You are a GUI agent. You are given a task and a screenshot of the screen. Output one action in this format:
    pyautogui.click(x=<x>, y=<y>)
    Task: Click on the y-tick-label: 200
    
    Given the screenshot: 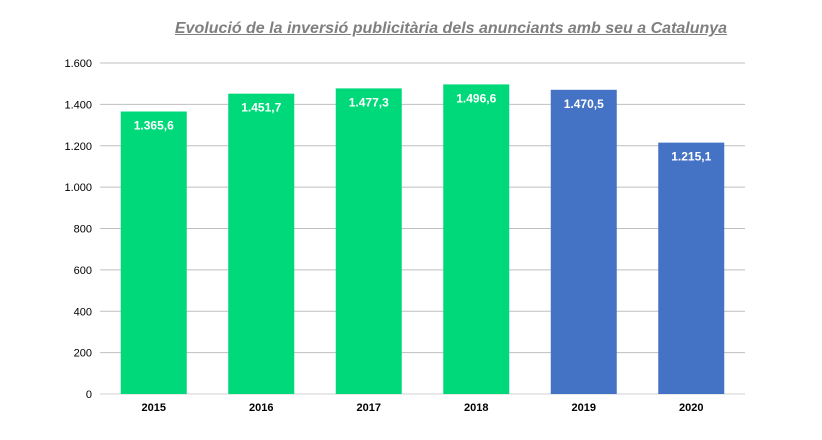 What is the action you would take?
    pyautogui.click(x=83, y=354)
    